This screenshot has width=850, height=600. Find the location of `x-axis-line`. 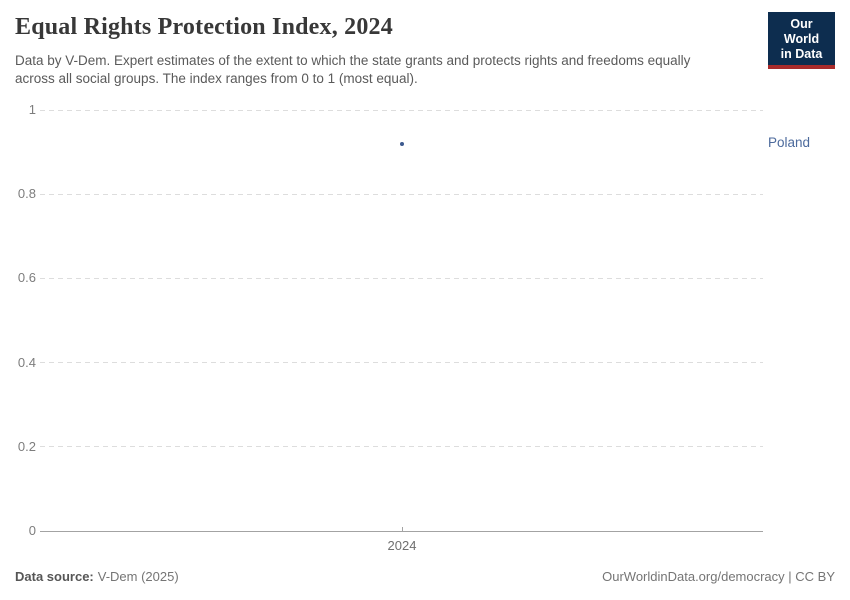

x-axis-line is located at coordinates (401, 531).